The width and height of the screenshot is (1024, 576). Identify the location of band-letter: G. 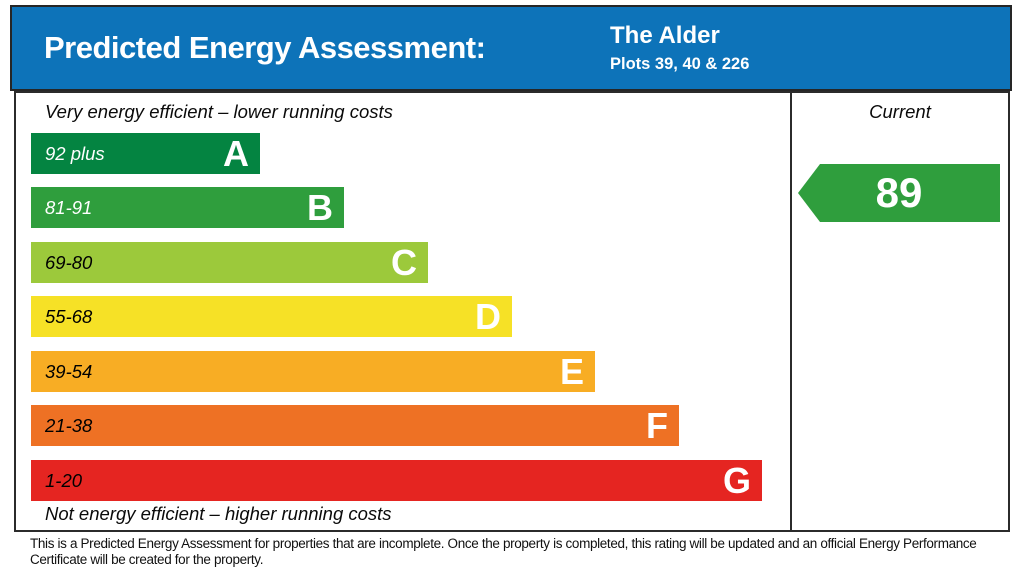
(736, 480).